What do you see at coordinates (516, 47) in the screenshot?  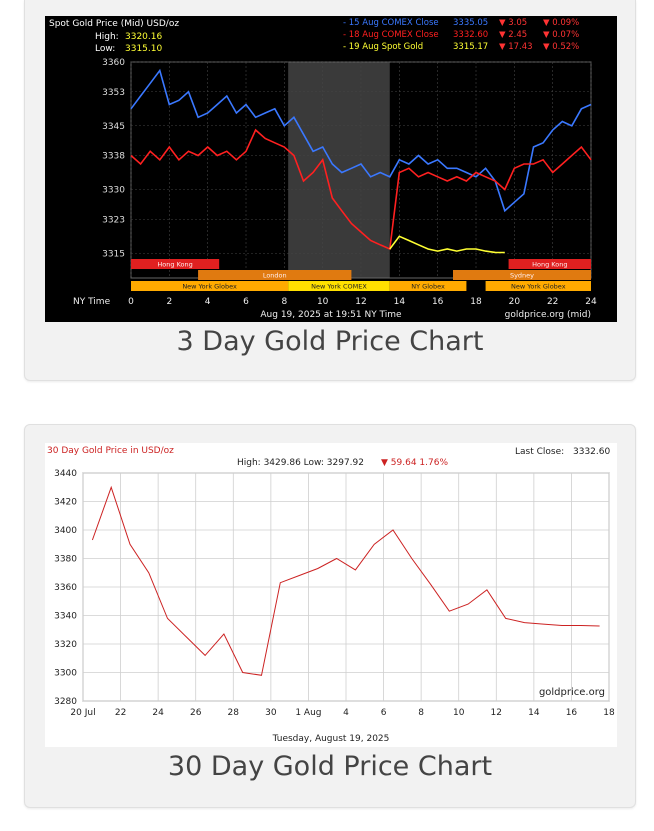 I see `legend-change: ▼ 17.43` at bounding box center [516, 47].